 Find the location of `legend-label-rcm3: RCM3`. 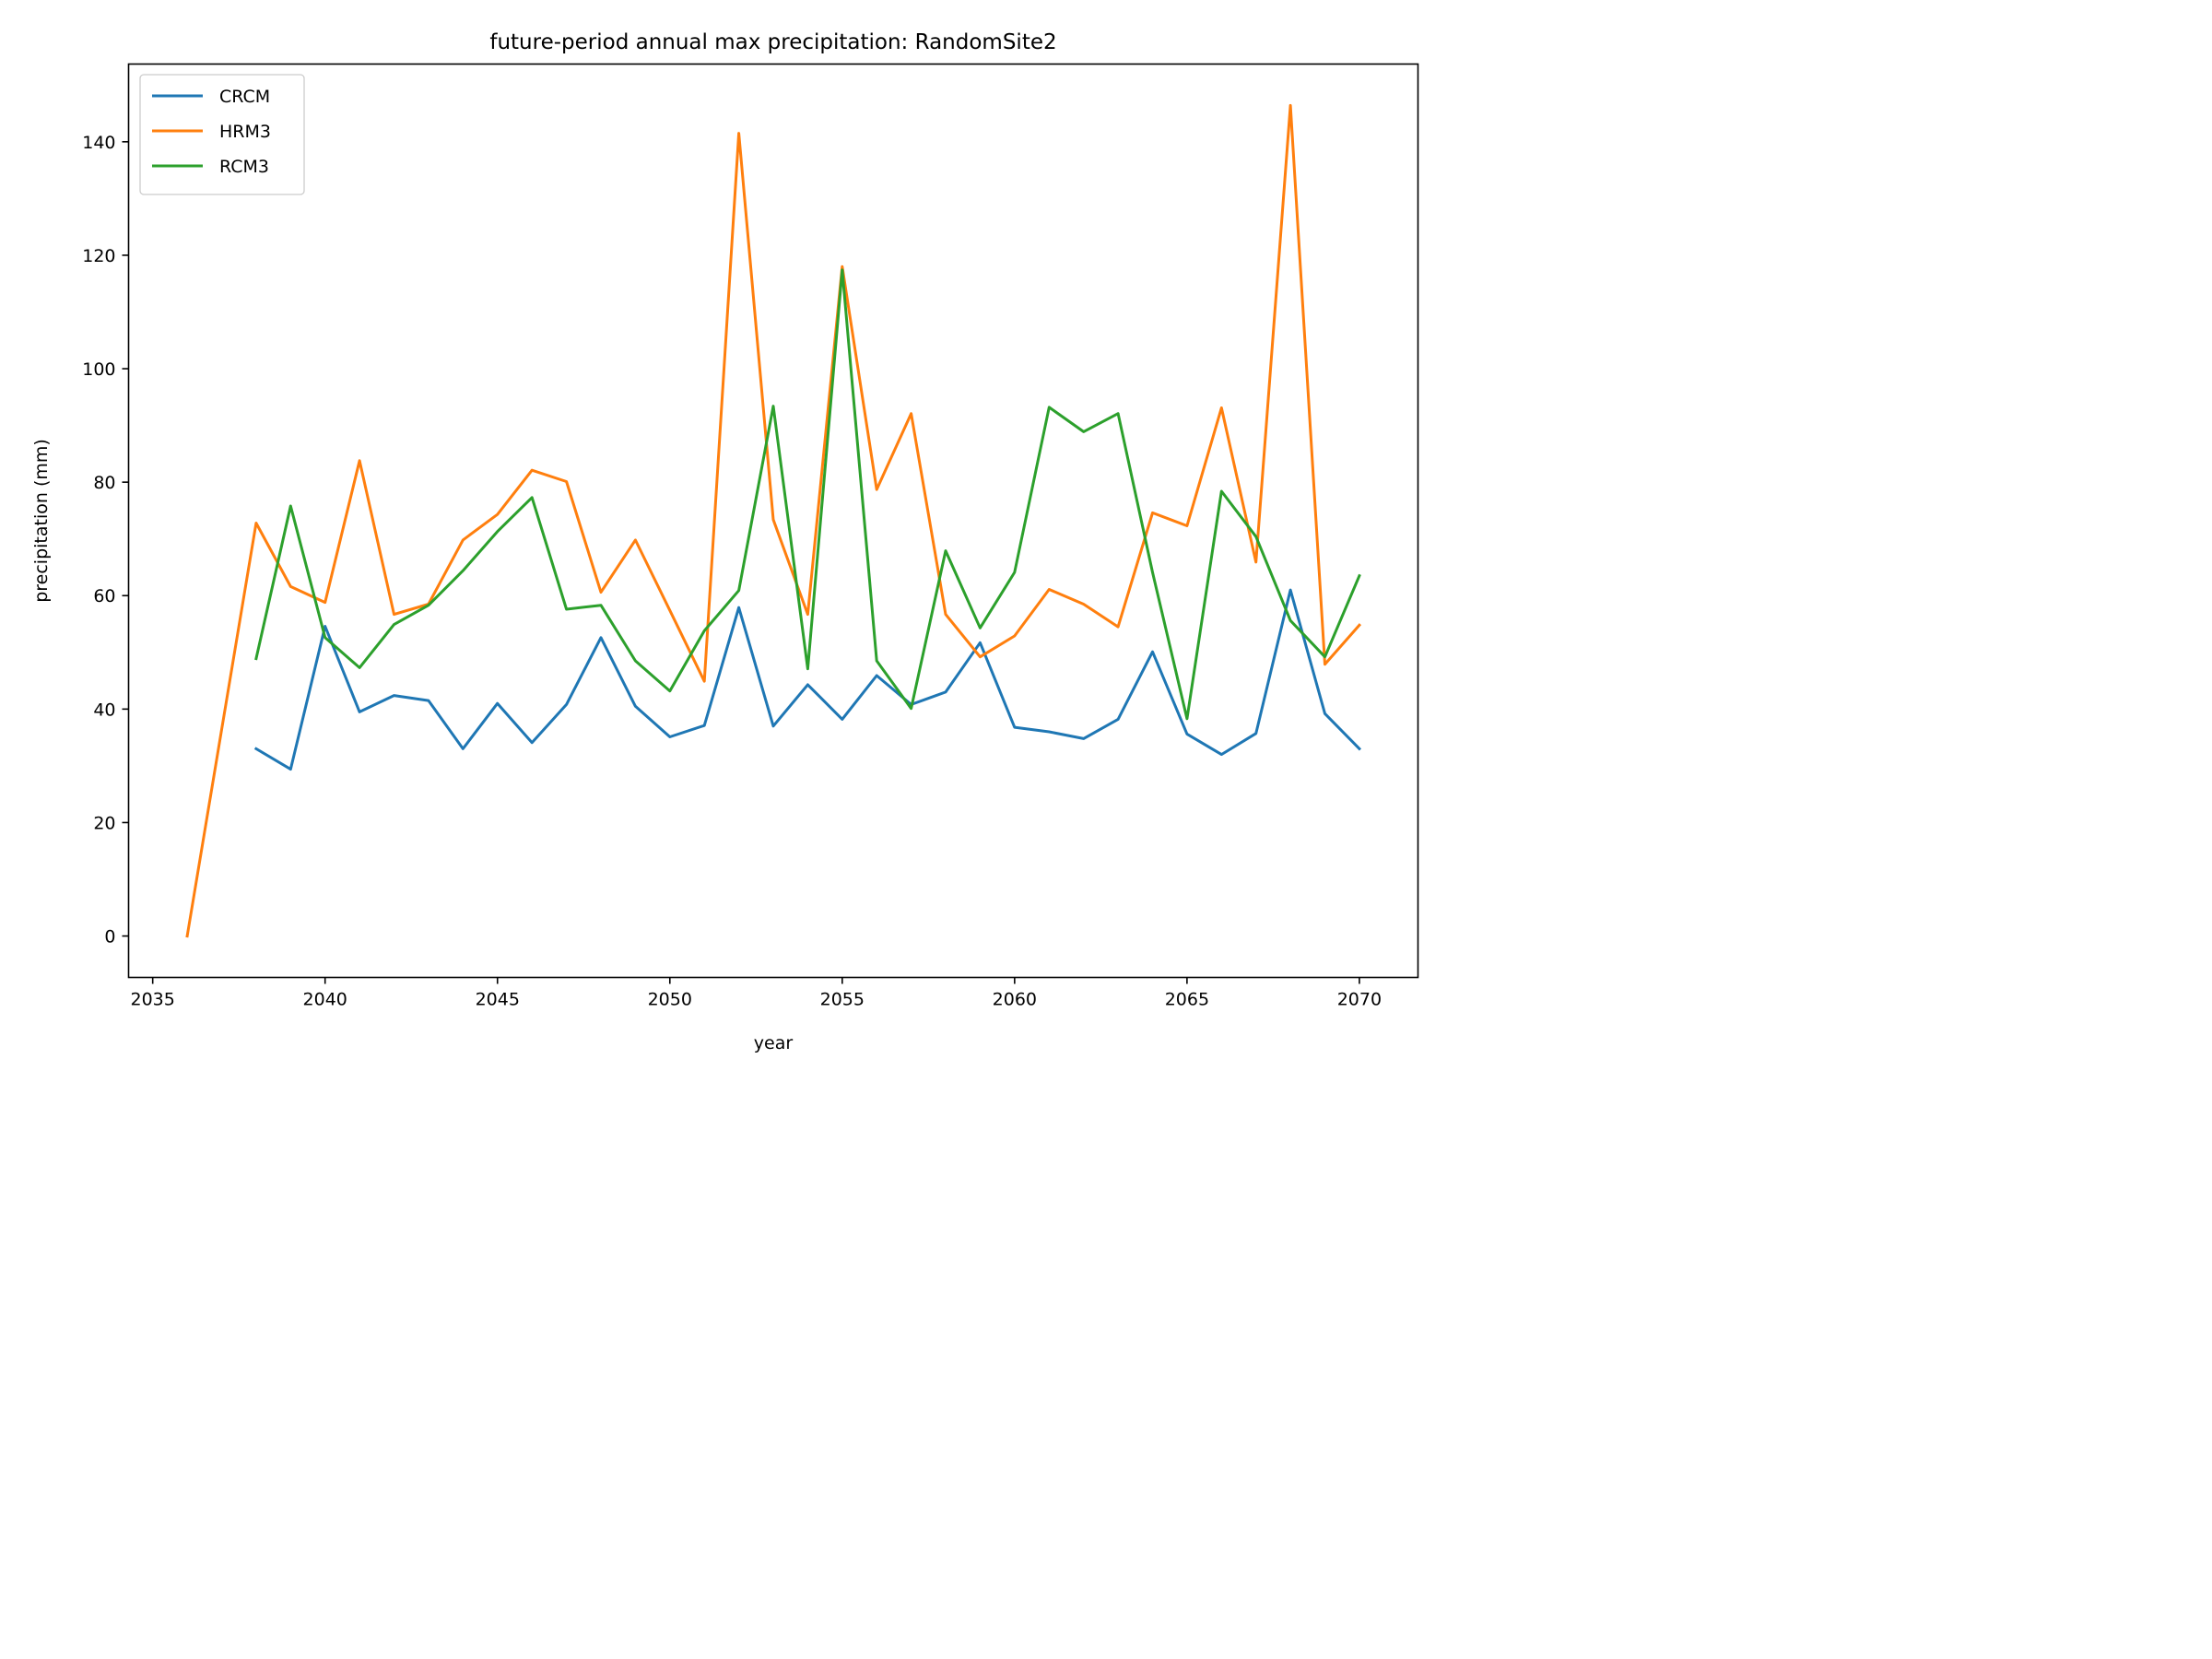

legend-label-rcm3: RCM3 is located at coordinates (244, 167).